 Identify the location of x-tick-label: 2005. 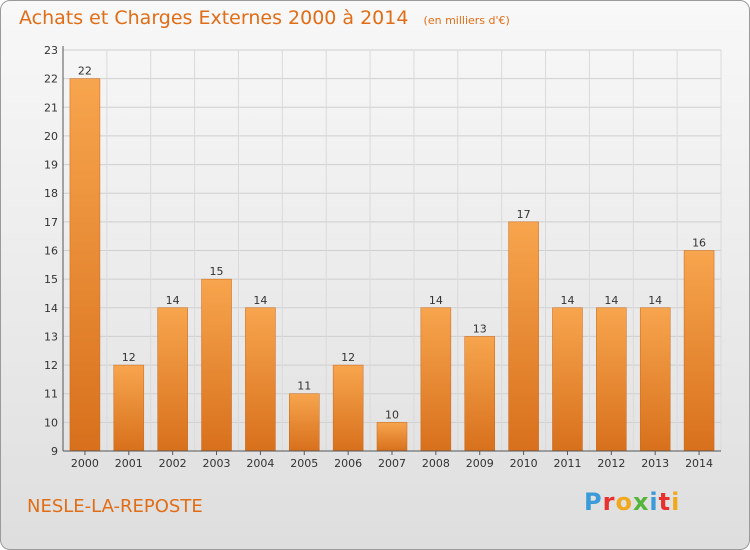
(304, 463).